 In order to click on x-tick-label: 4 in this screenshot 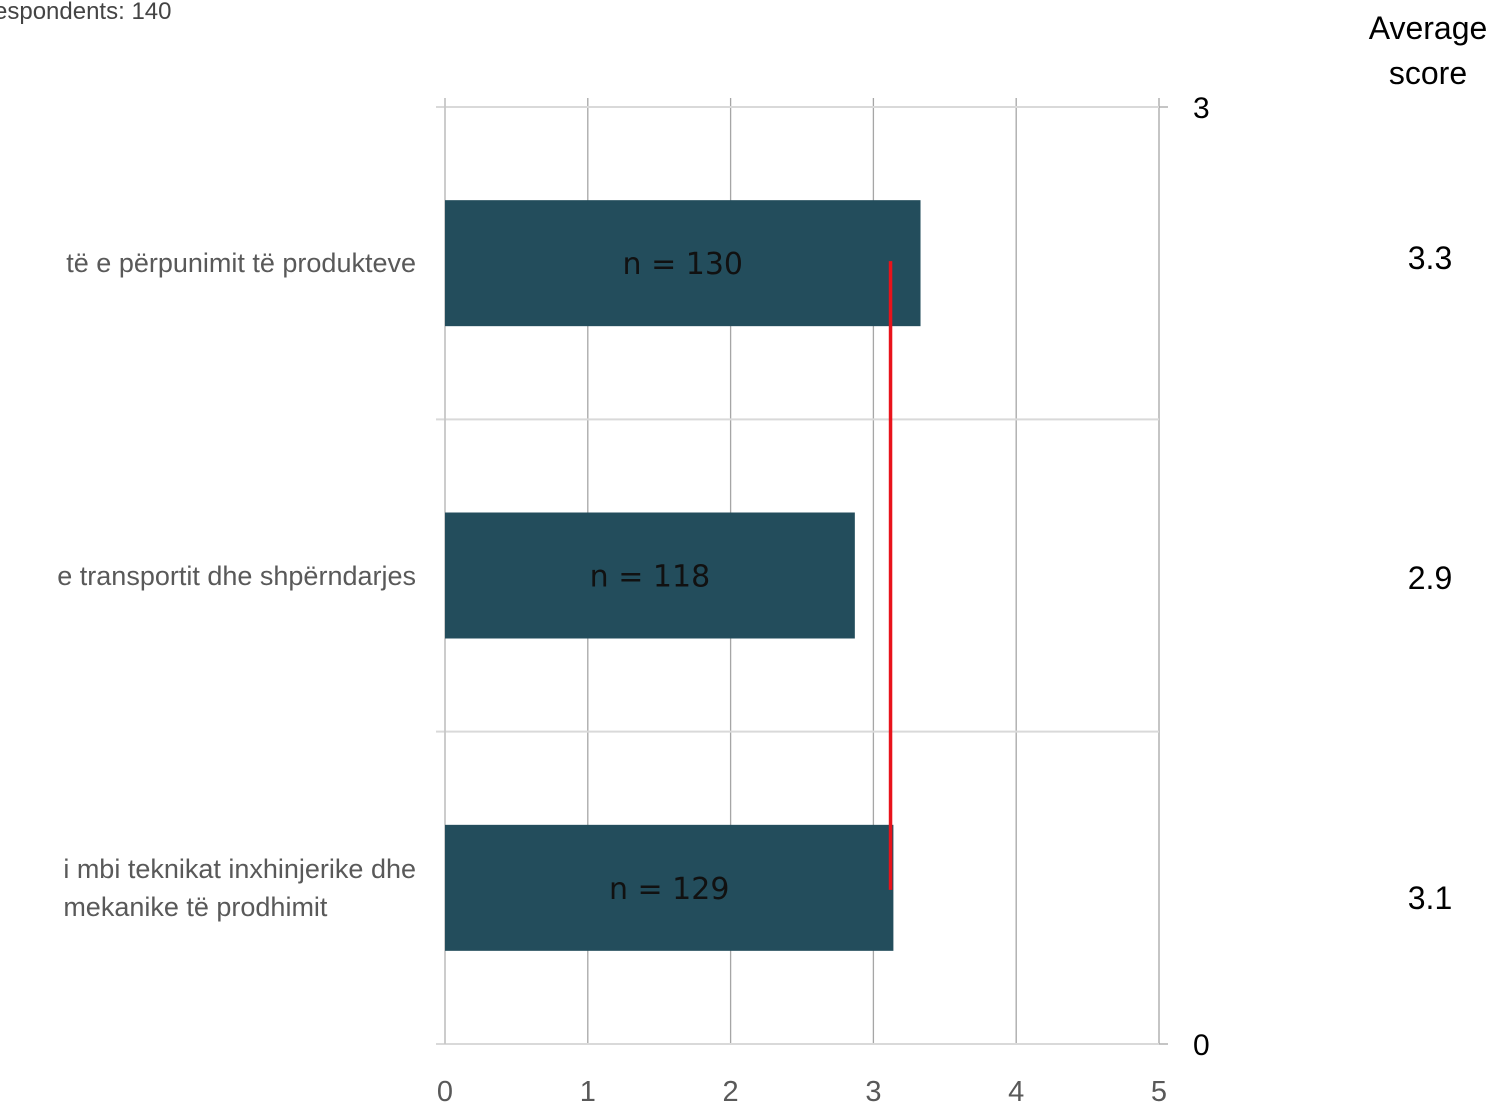, I will do `click(1016, 1092)`.